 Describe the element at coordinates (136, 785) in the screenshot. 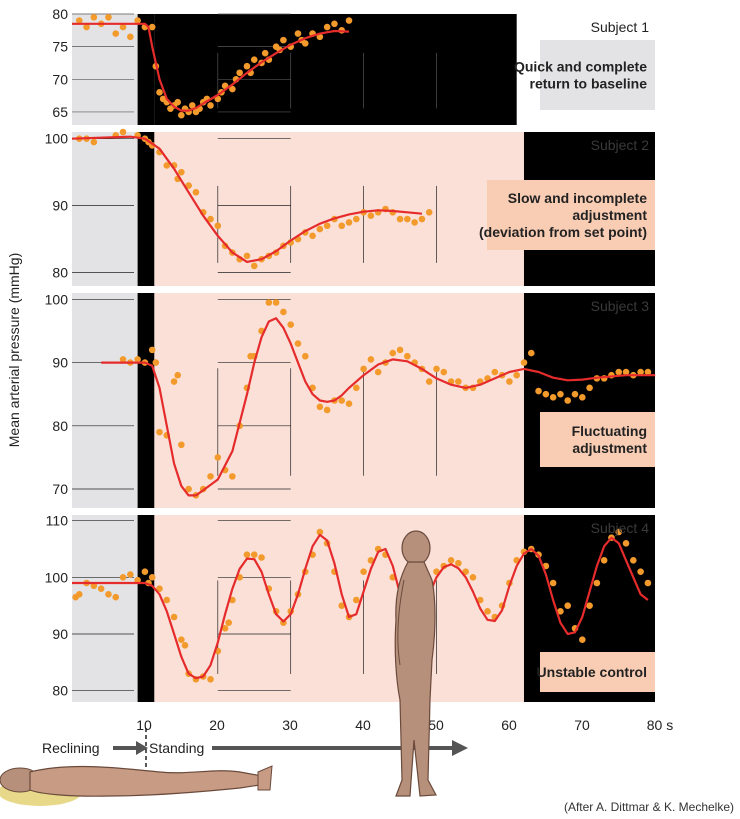

I see `reclining-person-illustration` at that location.